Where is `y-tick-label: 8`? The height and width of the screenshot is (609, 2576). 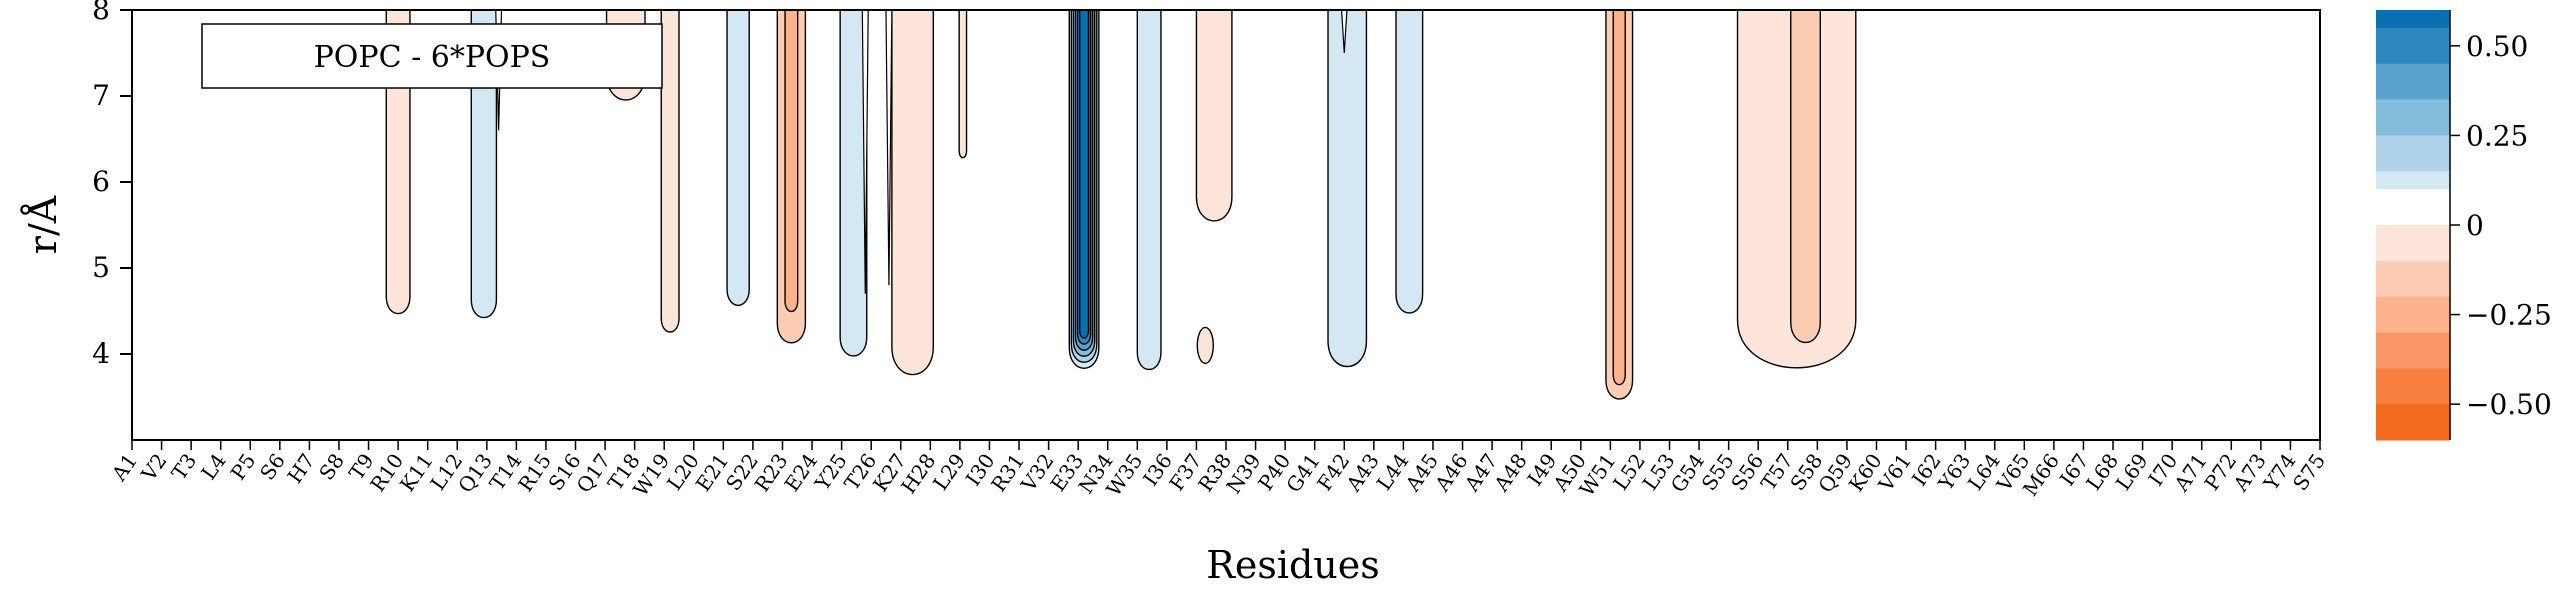 y-tick-label: 8 is located at coordinates (101, 13).